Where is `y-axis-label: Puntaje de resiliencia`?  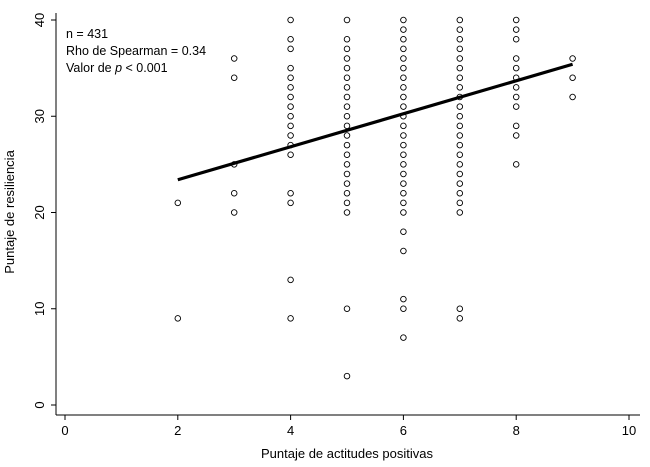
y-axis-label: Puntaje de resiliencia is located at coordinates (9, 211).